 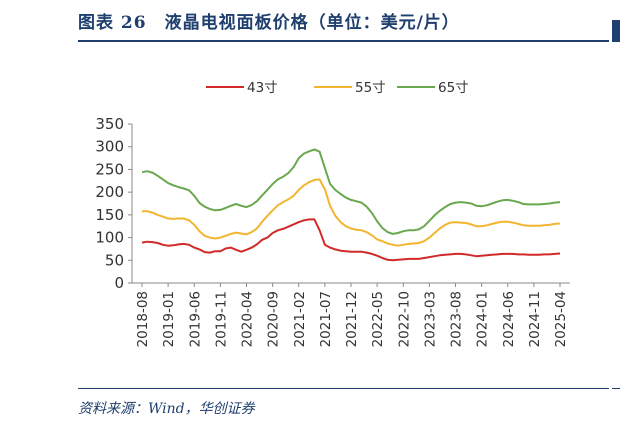 What do you see at coordinates (457, 319) in the screenshot?
I see `x-tick-label: 2023-08` at bounding box center [457, 319].